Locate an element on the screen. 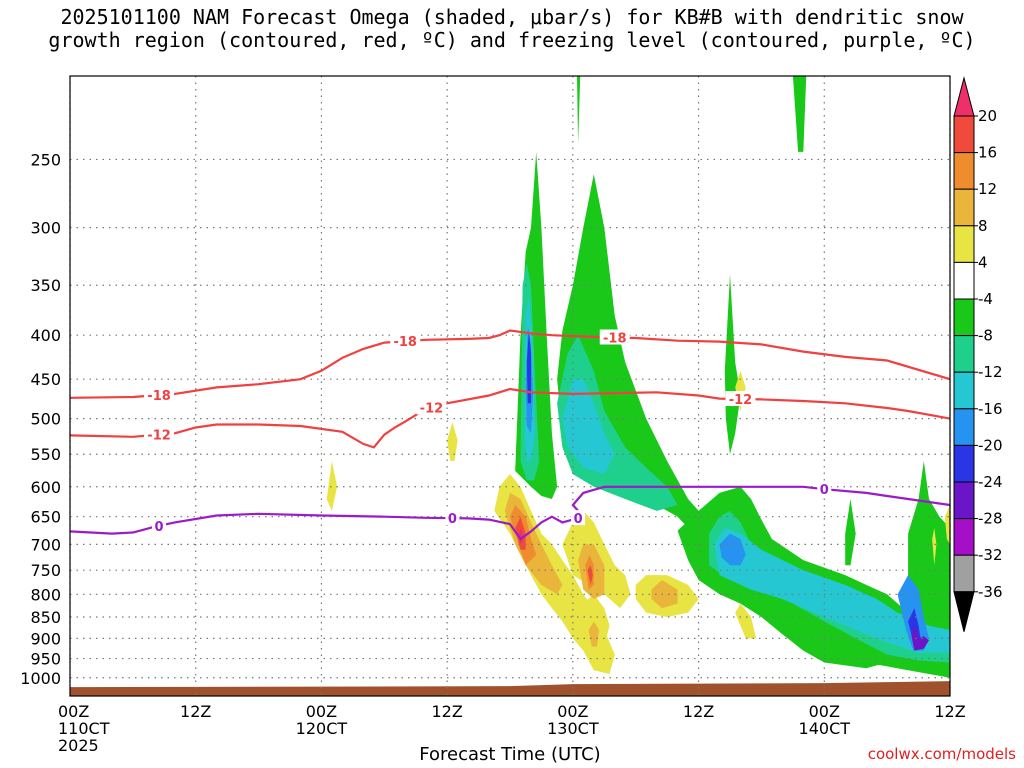  colorbar-label: -20 is located at coordinates (990, 445).